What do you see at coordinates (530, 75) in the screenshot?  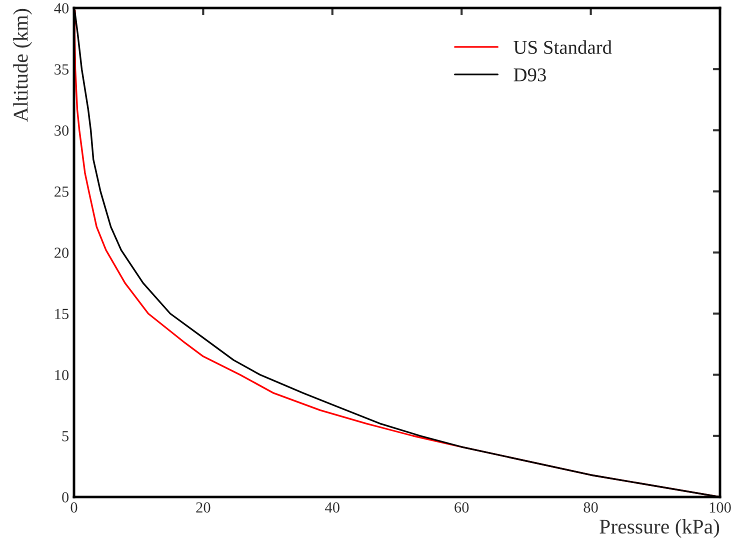 I see `legend-label: D93` at bounding box center [530, 75].